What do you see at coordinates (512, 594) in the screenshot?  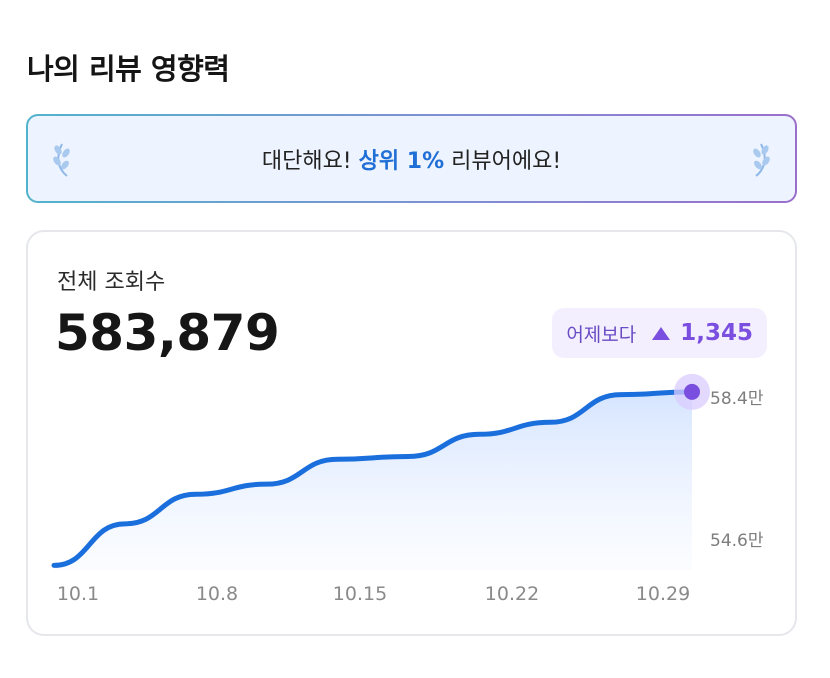 I see `chart-x-tick-label: 10.22` at bounding box center [512, 594].